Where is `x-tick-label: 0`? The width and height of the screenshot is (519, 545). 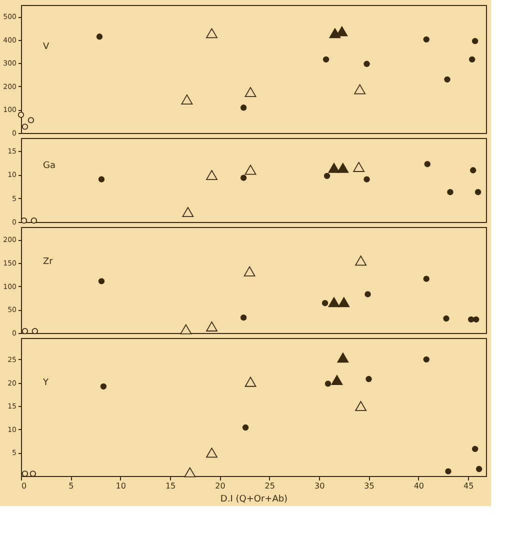
x-tick-label: 0 is located at coordinates (24, 486).